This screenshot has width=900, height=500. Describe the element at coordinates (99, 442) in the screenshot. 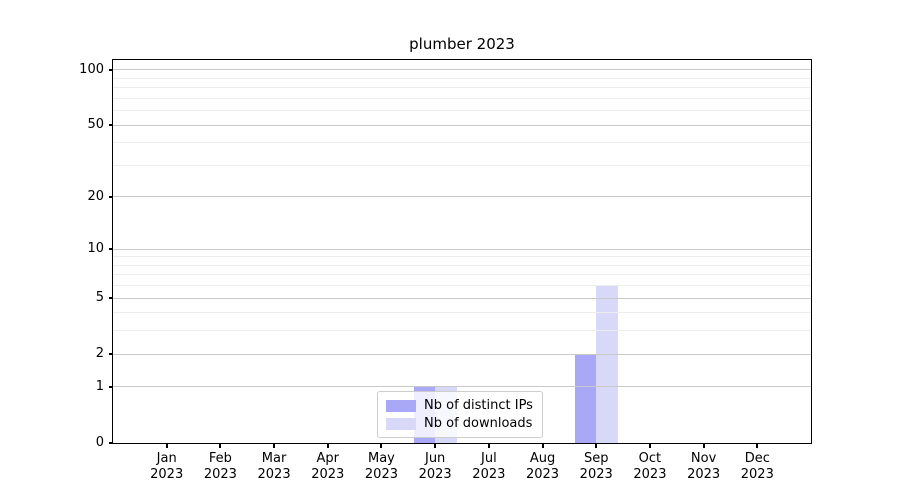

I see `y-tick-label: 0` at that location.